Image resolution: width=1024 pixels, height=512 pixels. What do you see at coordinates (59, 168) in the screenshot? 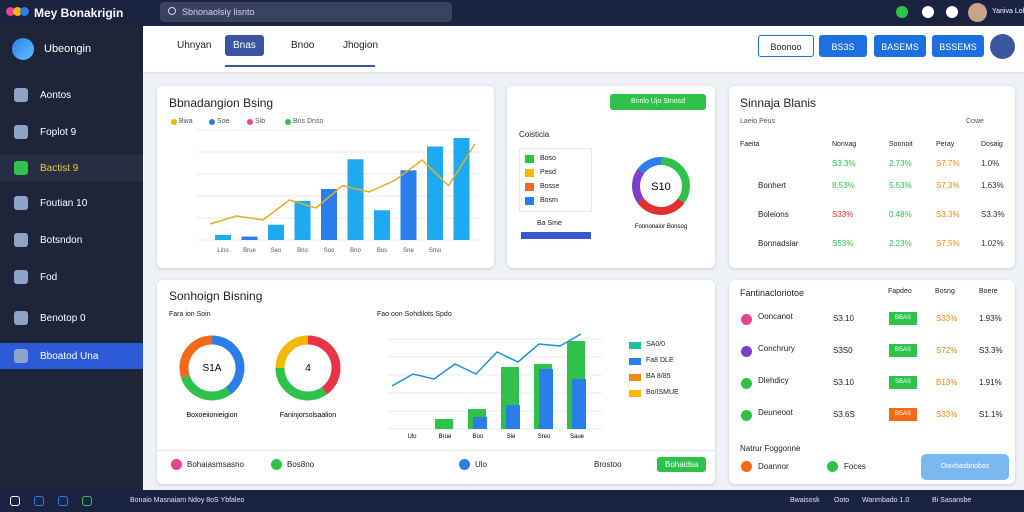
I see `nav-label: Bactist 9` at bounding box center [59, 168].